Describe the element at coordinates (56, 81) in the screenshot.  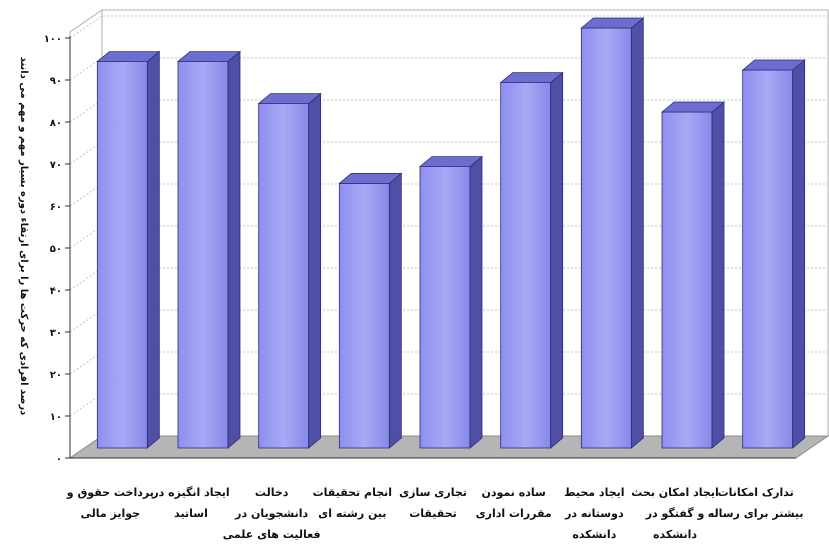
I see `y-tick-label: ۹۰` at that location.